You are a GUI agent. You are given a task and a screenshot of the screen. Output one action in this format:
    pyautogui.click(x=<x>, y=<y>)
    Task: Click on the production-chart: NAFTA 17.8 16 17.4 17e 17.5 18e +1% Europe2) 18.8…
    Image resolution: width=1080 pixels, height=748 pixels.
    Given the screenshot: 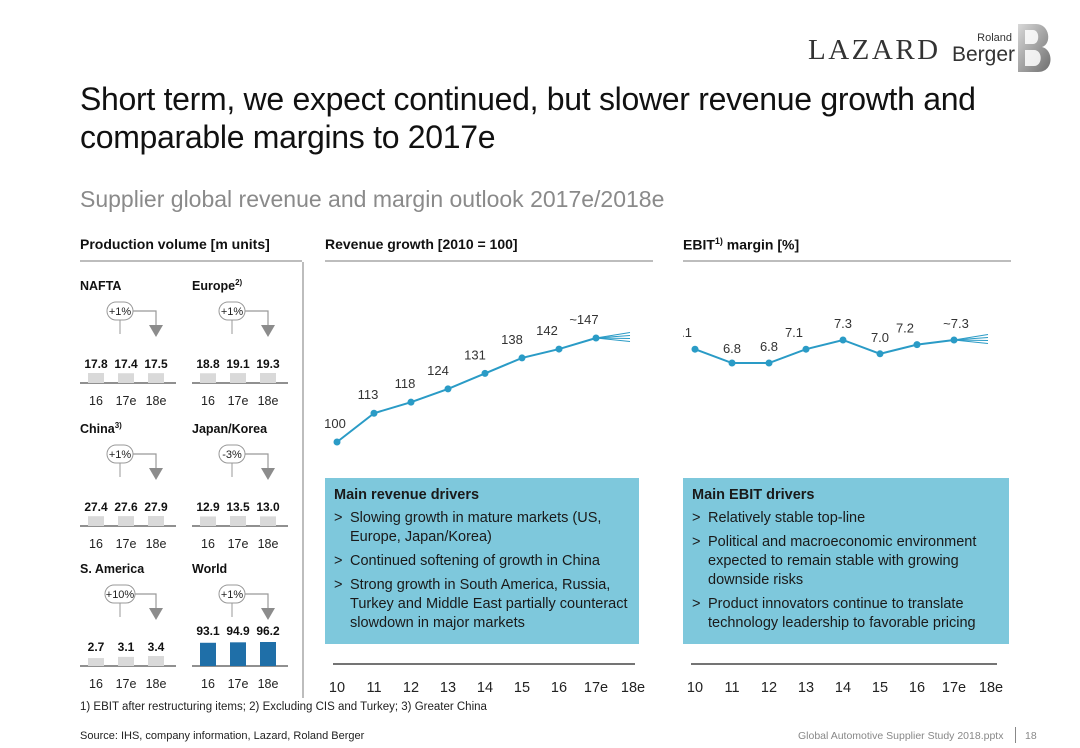 What is the action you would take?
    pyautogui.click(x=184, y=484)
    